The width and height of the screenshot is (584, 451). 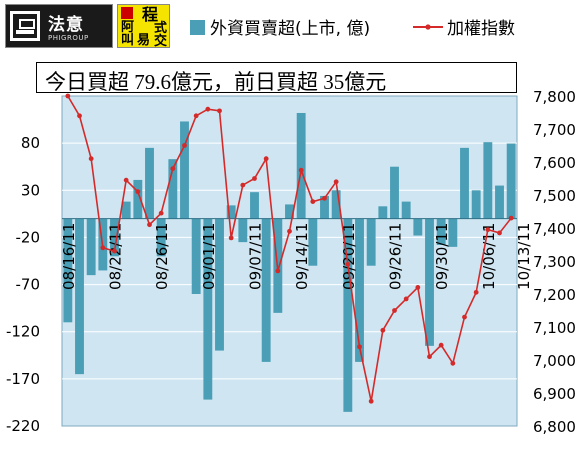 What do you see at coordinates (554, 229) in the screenshot?
I see `right-tick-label: 7,400` at bounding box center [554, 229].